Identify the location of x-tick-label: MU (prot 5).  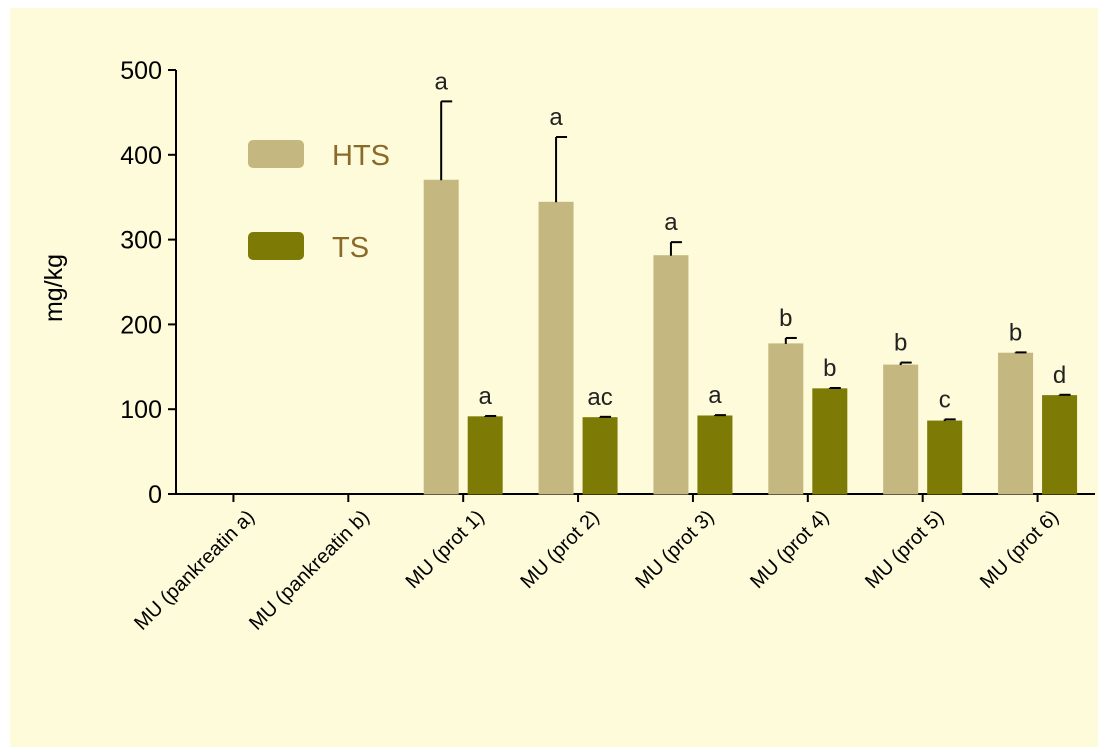
(904, 549).